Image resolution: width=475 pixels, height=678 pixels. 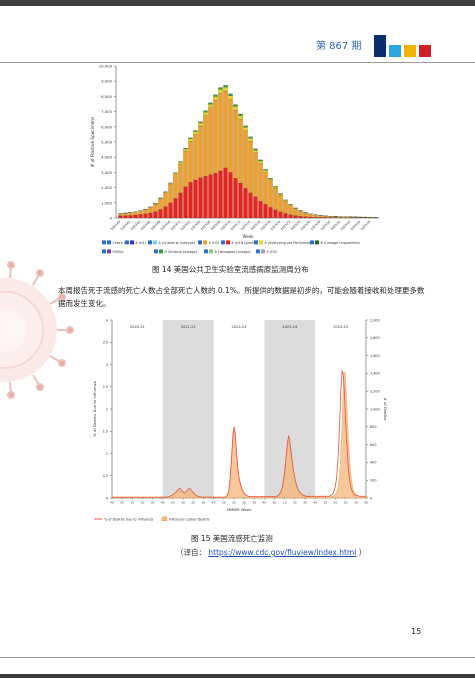 What do you see at coordinates (282, 552) in the screenshot?
I see `source-link: https://www.cdc.gov/fluview/index.html` at bounding box center [282, 552].